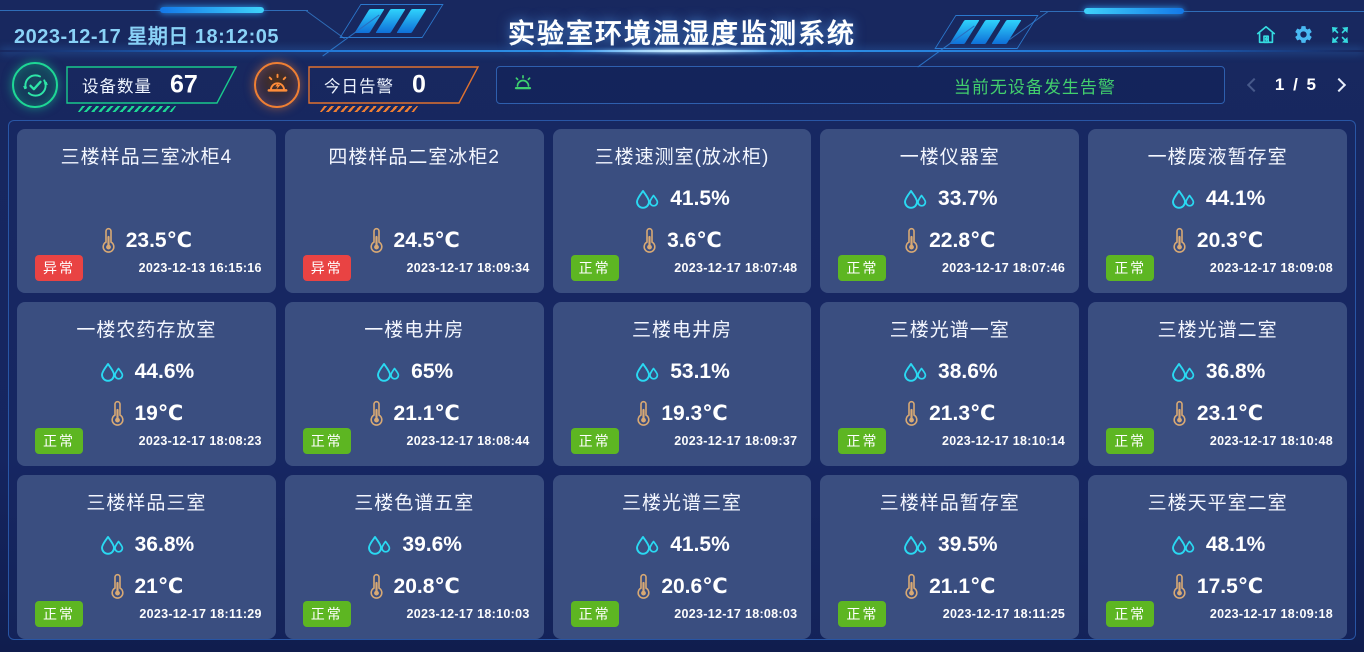  What do you see at coordinates (949, 157) in the screenshot?
I see `room-name: 一楼仪器室` at bounding box center [949, 157].